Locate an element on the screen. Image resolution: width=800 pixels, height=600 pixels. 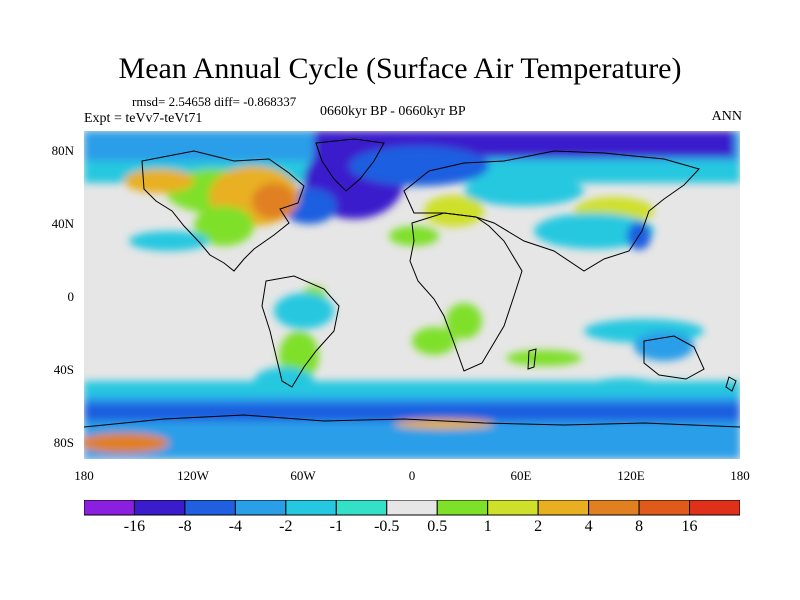
colorbar-label: -4 is located at coordinates (235, 526).